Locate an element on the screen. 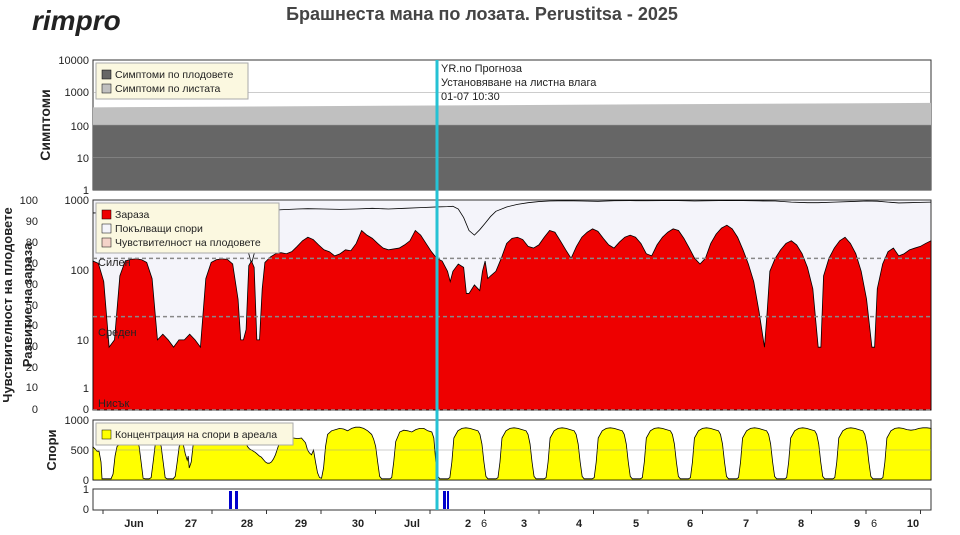  x-axis: Jun 27 28 29 30 Jul 2 6 3 4 5 6 7 8 9 6 10 is located at coordinates (511, 520).